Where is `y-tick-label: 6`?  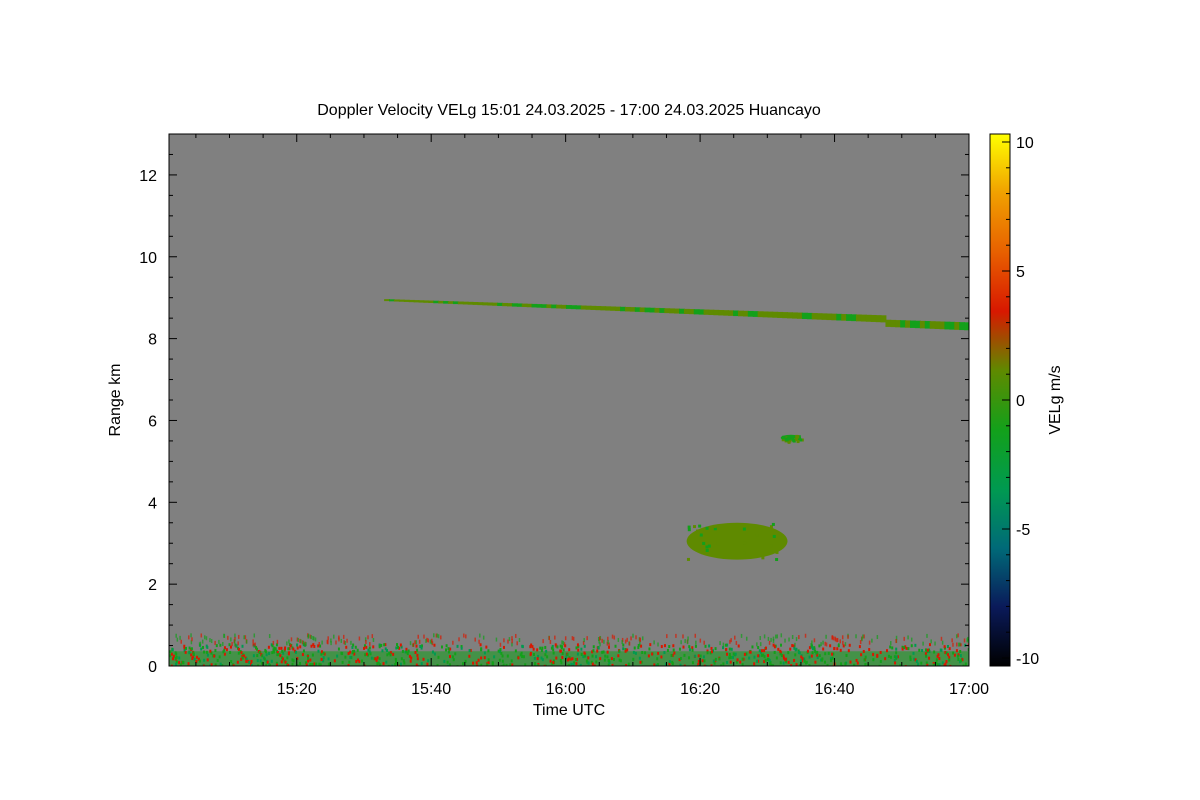
y-tick-label: 6 is located at coordinates (152, 421).